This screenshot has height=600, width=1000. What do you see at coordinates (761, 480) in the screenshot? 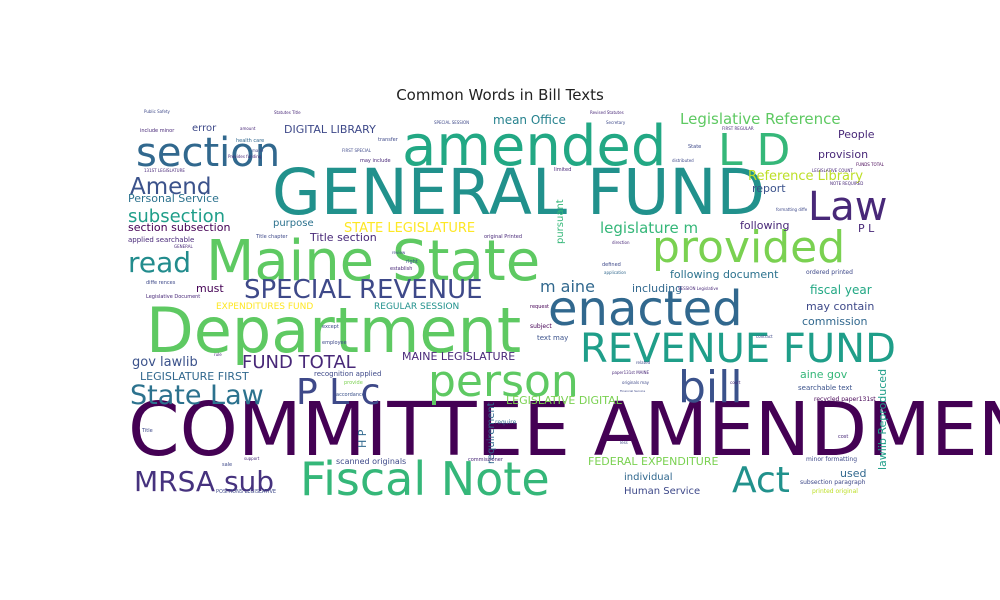
I see `word-act: Act` at bounding box center [761, 480].